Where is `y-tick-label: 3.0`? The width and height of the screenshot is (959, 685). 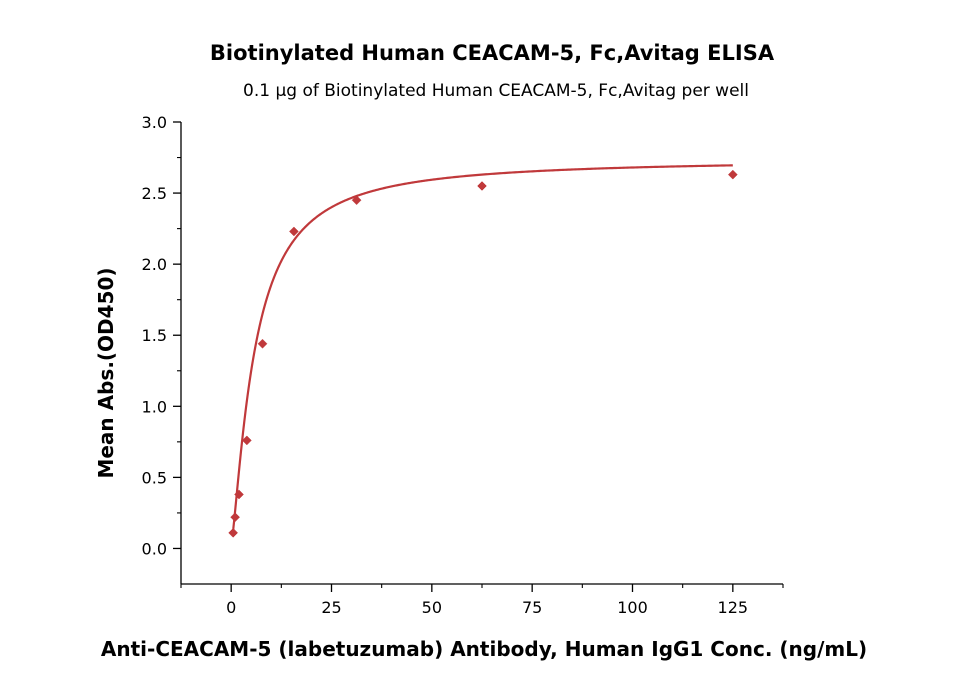 y-tick-label: 3.0 is located at coordinates (154, 122).